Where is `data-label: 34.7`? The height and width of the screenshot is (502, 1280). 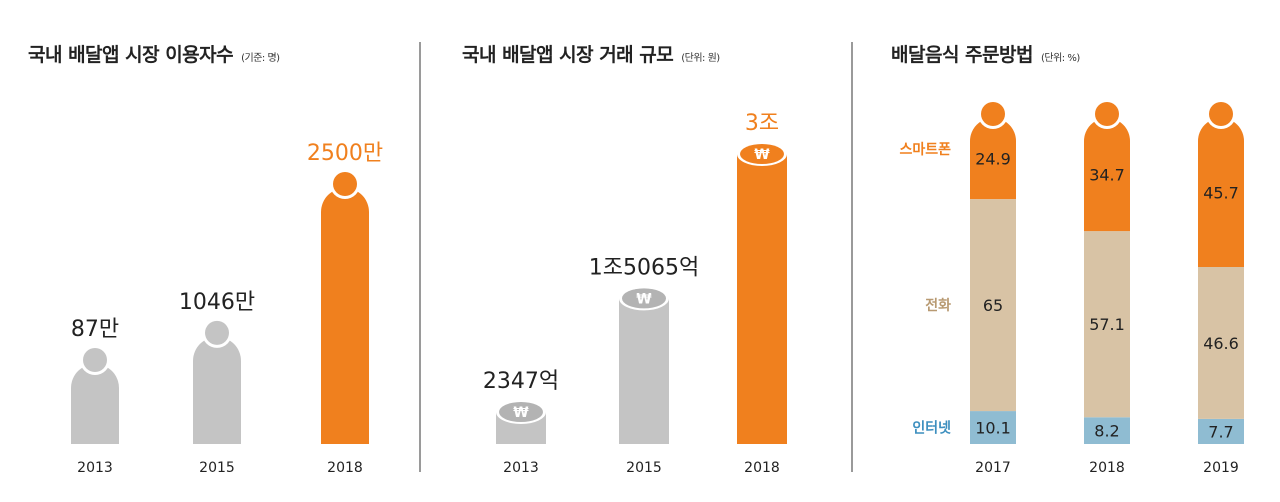
data-label: 34.7 is located at coordinates (1107, 175).